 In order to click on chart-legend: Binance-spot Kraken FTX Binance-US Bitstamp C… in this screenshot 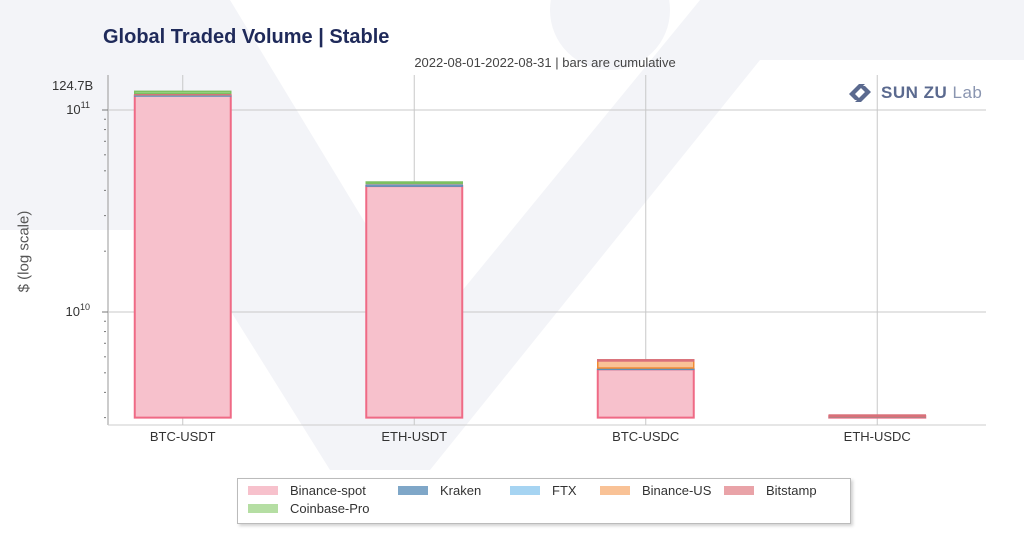, I will do `click(544, 501)`.